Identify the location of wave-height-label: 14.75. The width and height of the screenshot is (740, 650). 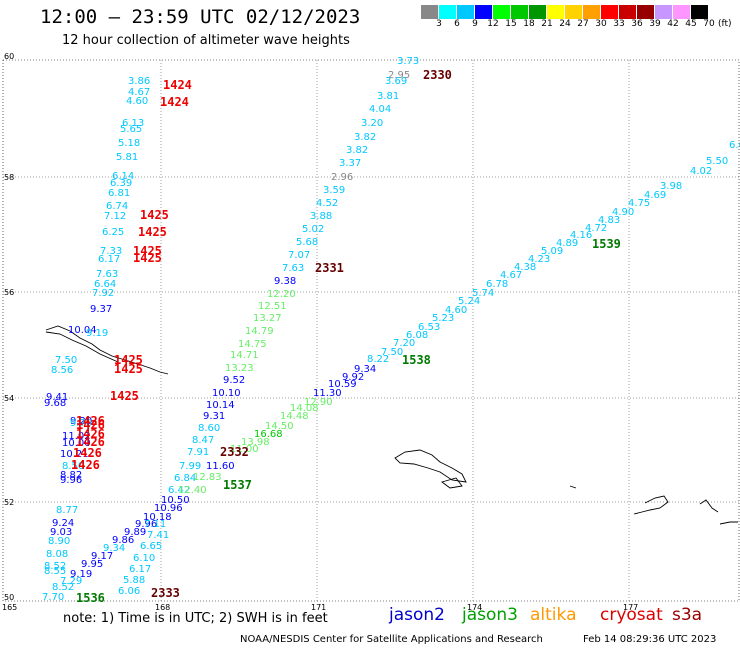
(252, 344).